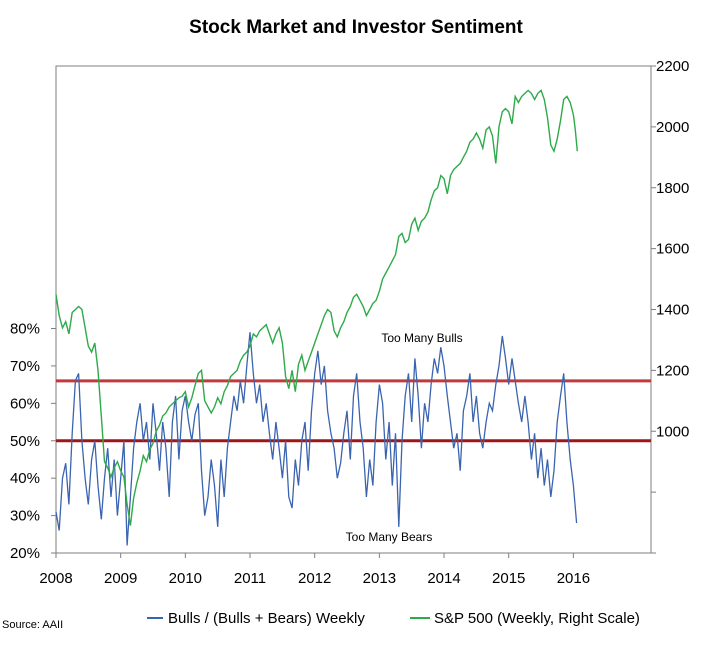  What do you see at coordinates (120, 578) in the screenshot?
I see `x-tick-label: 2009` at bounding box center [120, 578].